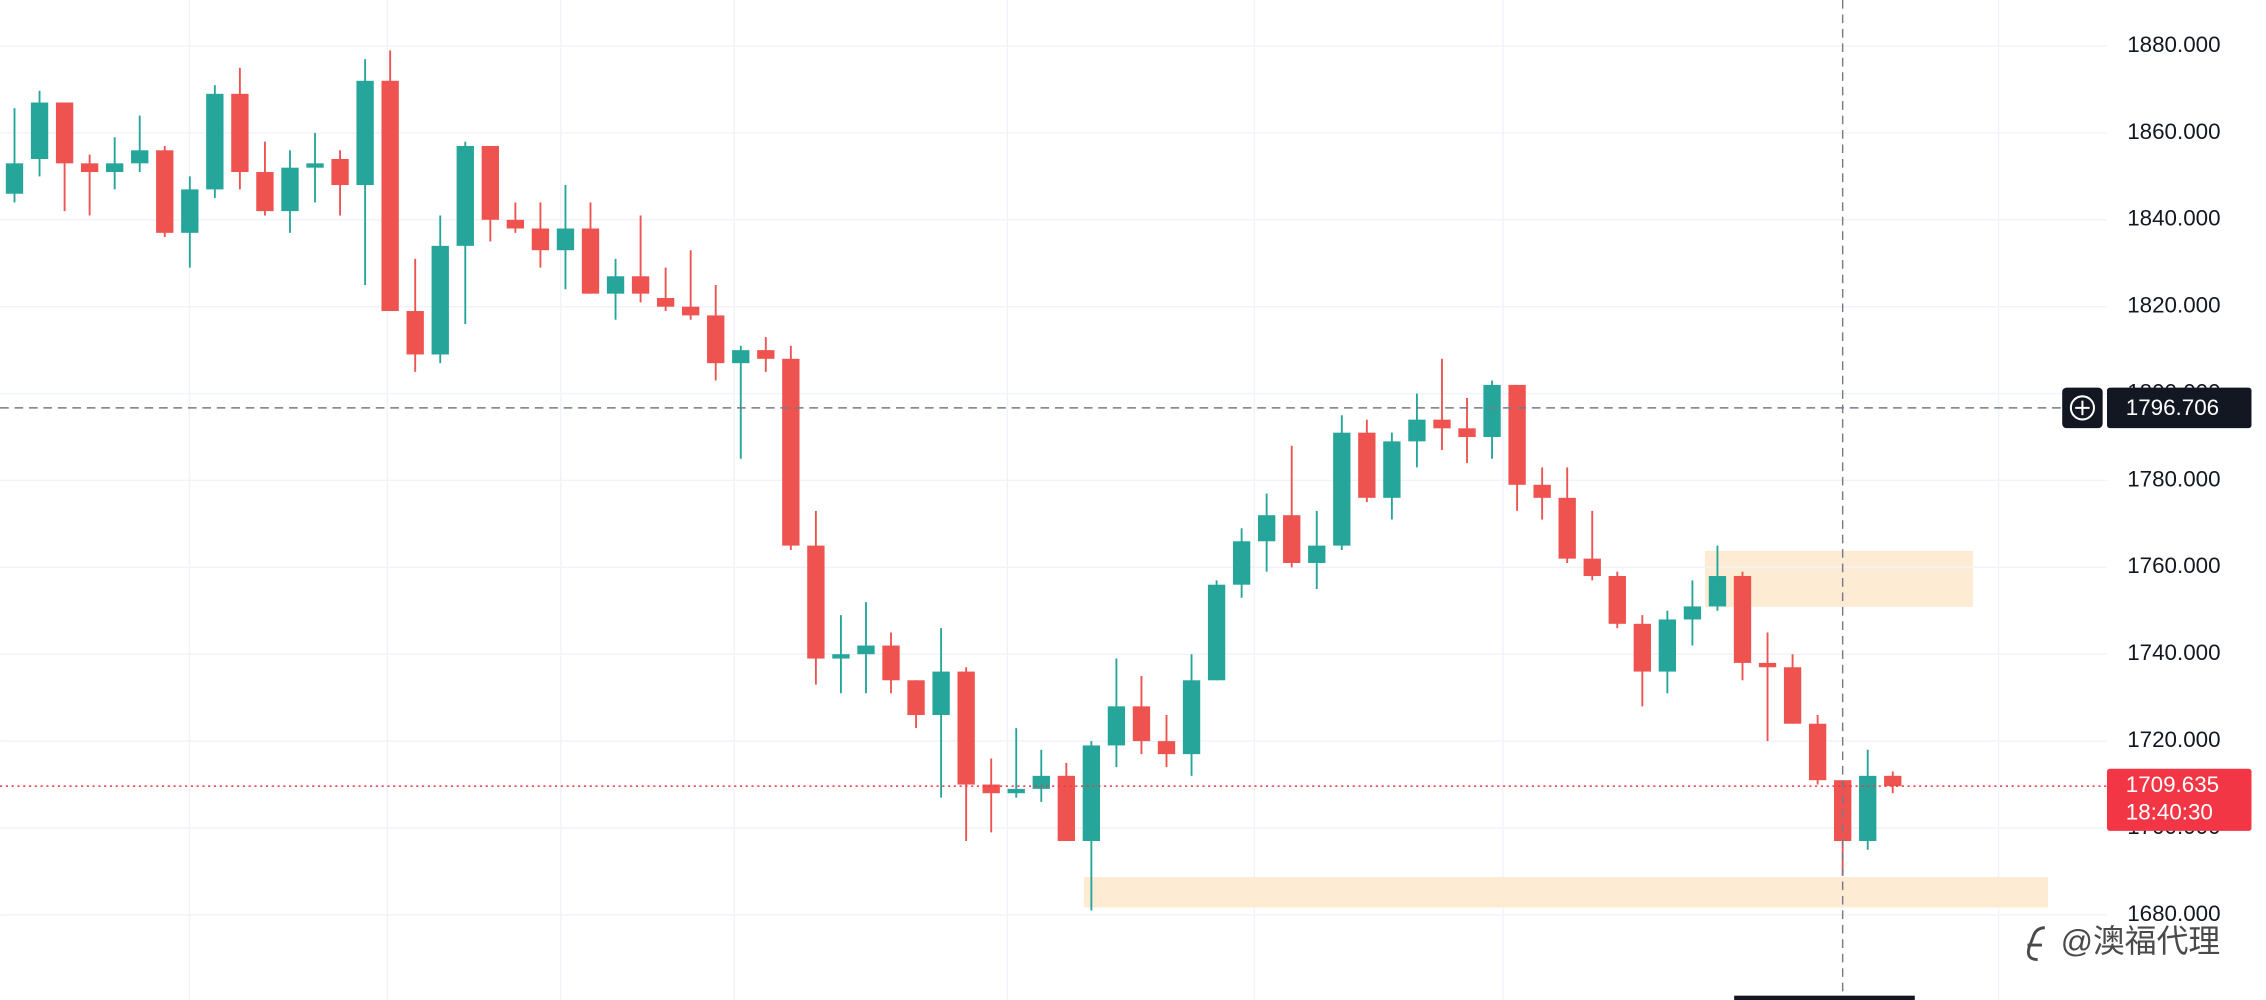  Describe the element at coordinates (2173, 652) in the screenshot. I see `y-tick-label: 1740.000` at that location.